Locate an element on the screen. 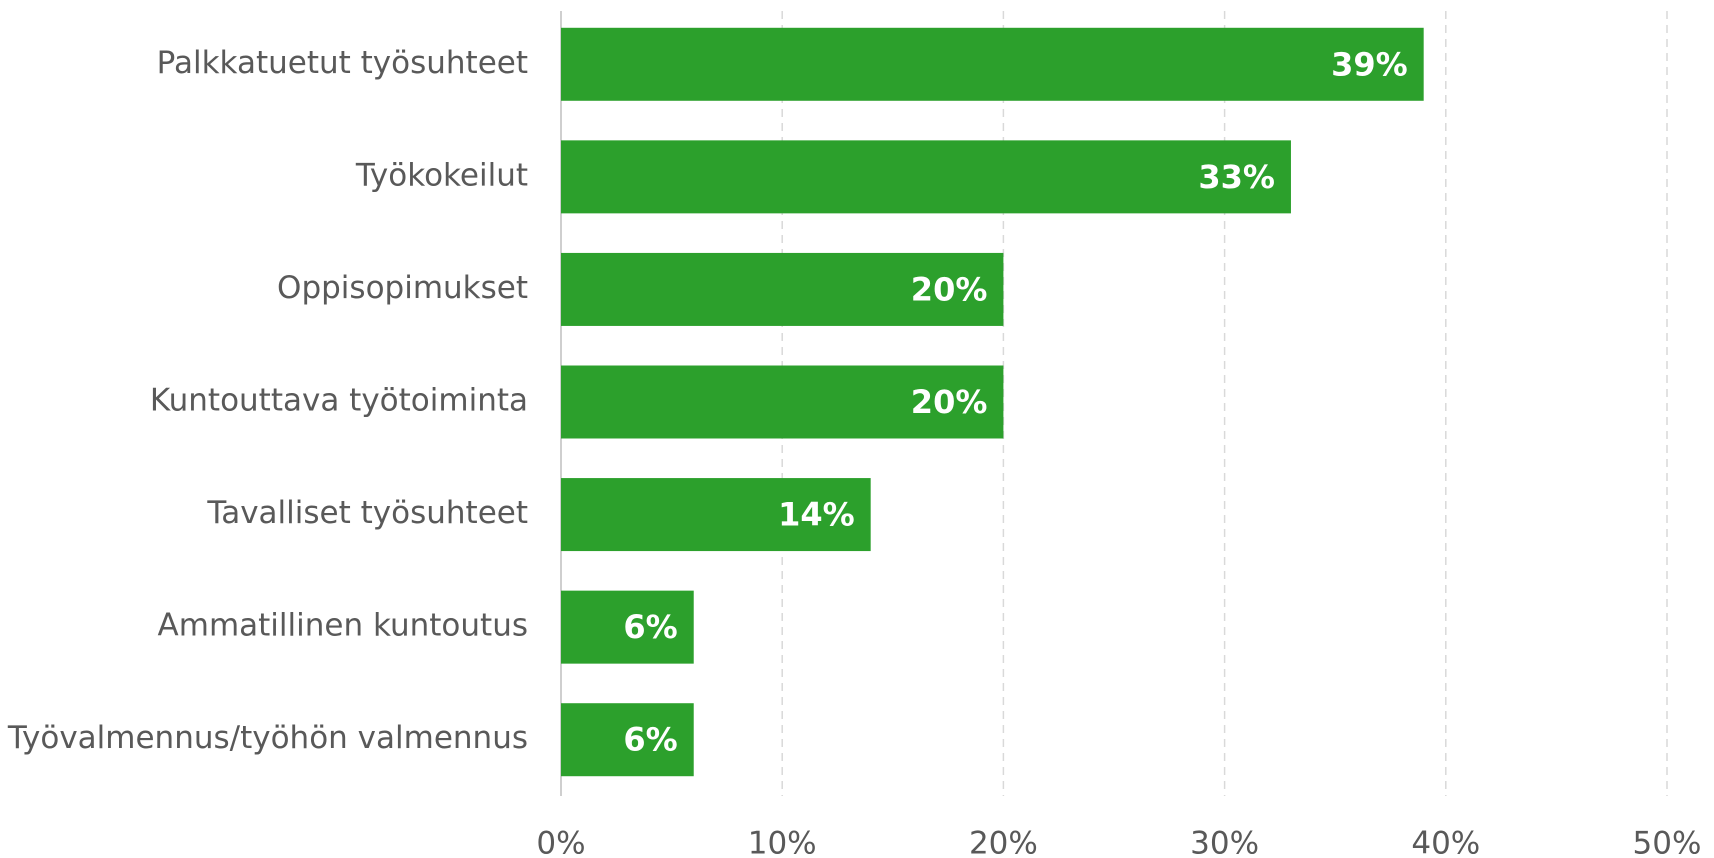 The image size is (1714, 858). value-label: 39% is located at coordinates (1369, 64).